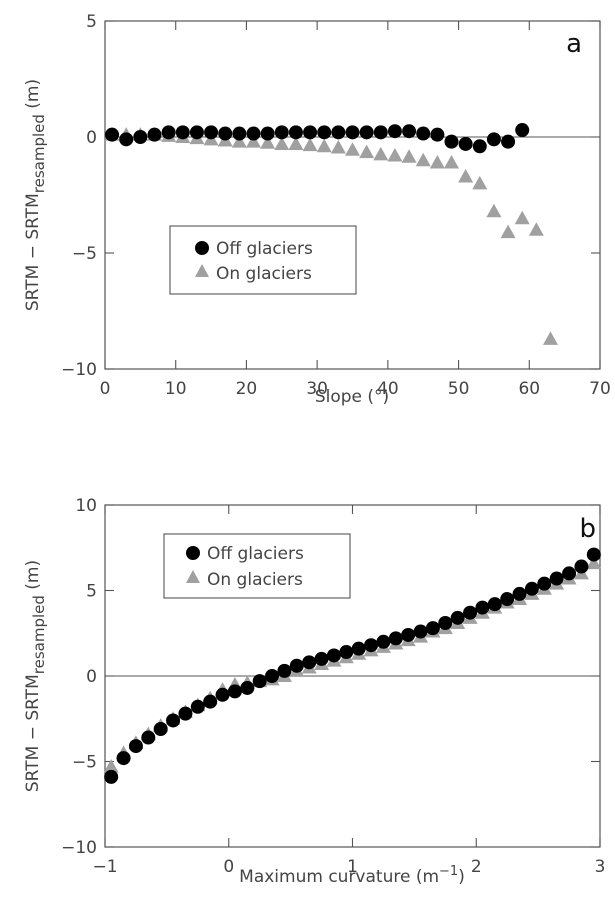 The width and height of the screenshot is (615, 916). I want to click on panel-b-y-tick-label: 0, so click(91, 677).